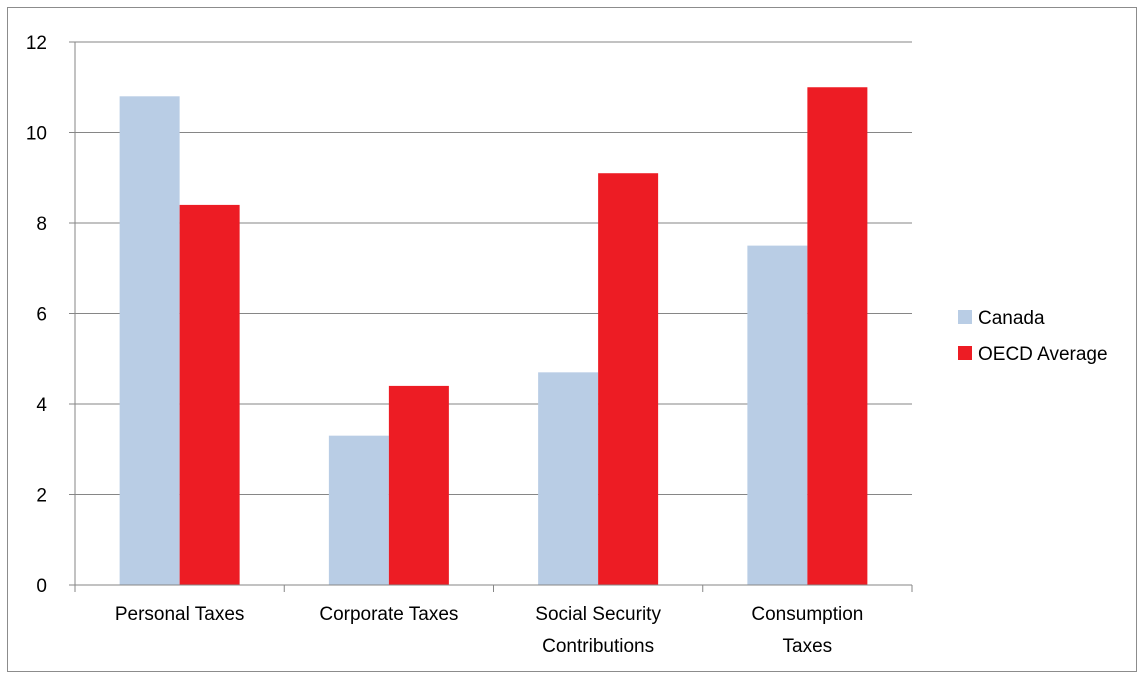  I want to click on y-tick-label: 6, so click(41, 315).